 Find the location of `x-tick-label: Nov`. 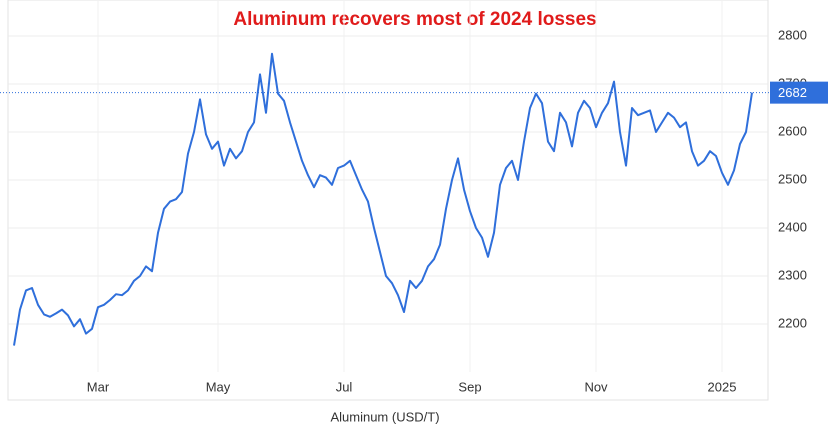

x-tick-label: Nov is located at coordinates (596, 386).